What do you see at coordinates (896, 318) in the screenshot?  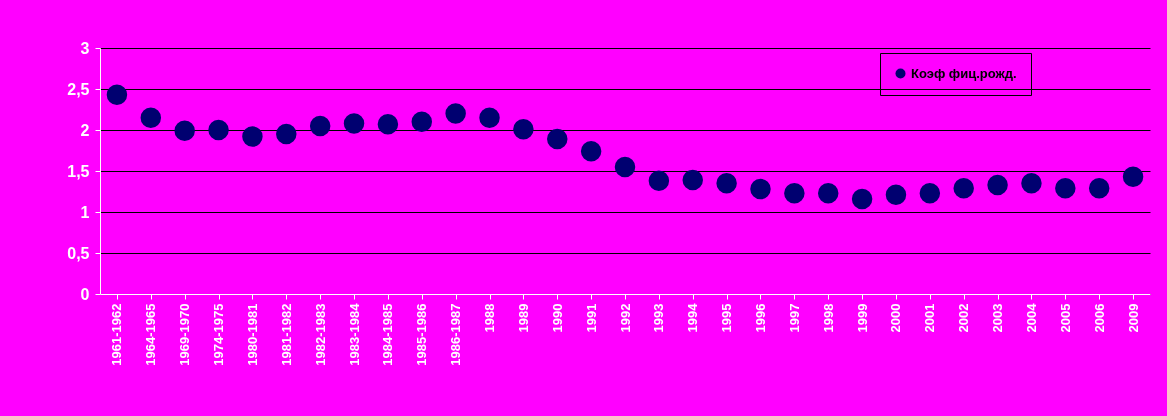 I see `x-tick-label: 2000` at bounding box center [896, 318].